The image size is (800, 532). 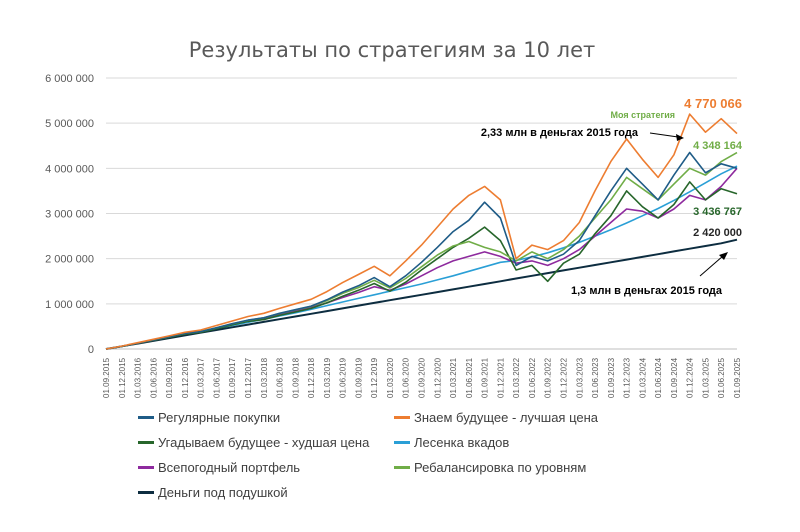 What do you see at coordinates (69, 260) in the screenshot?
I see `y-tick-label: 2 000 000` at bounding box center [69, 260].